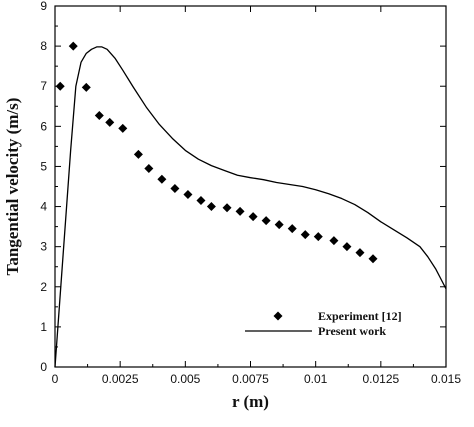 Image resolution: width=474 pixels, height=427 pixels. What do you see at coordinates (185, 379) in the screenshot?
I see `x-tick-label: 0.005` at bounding box center [185, 379].